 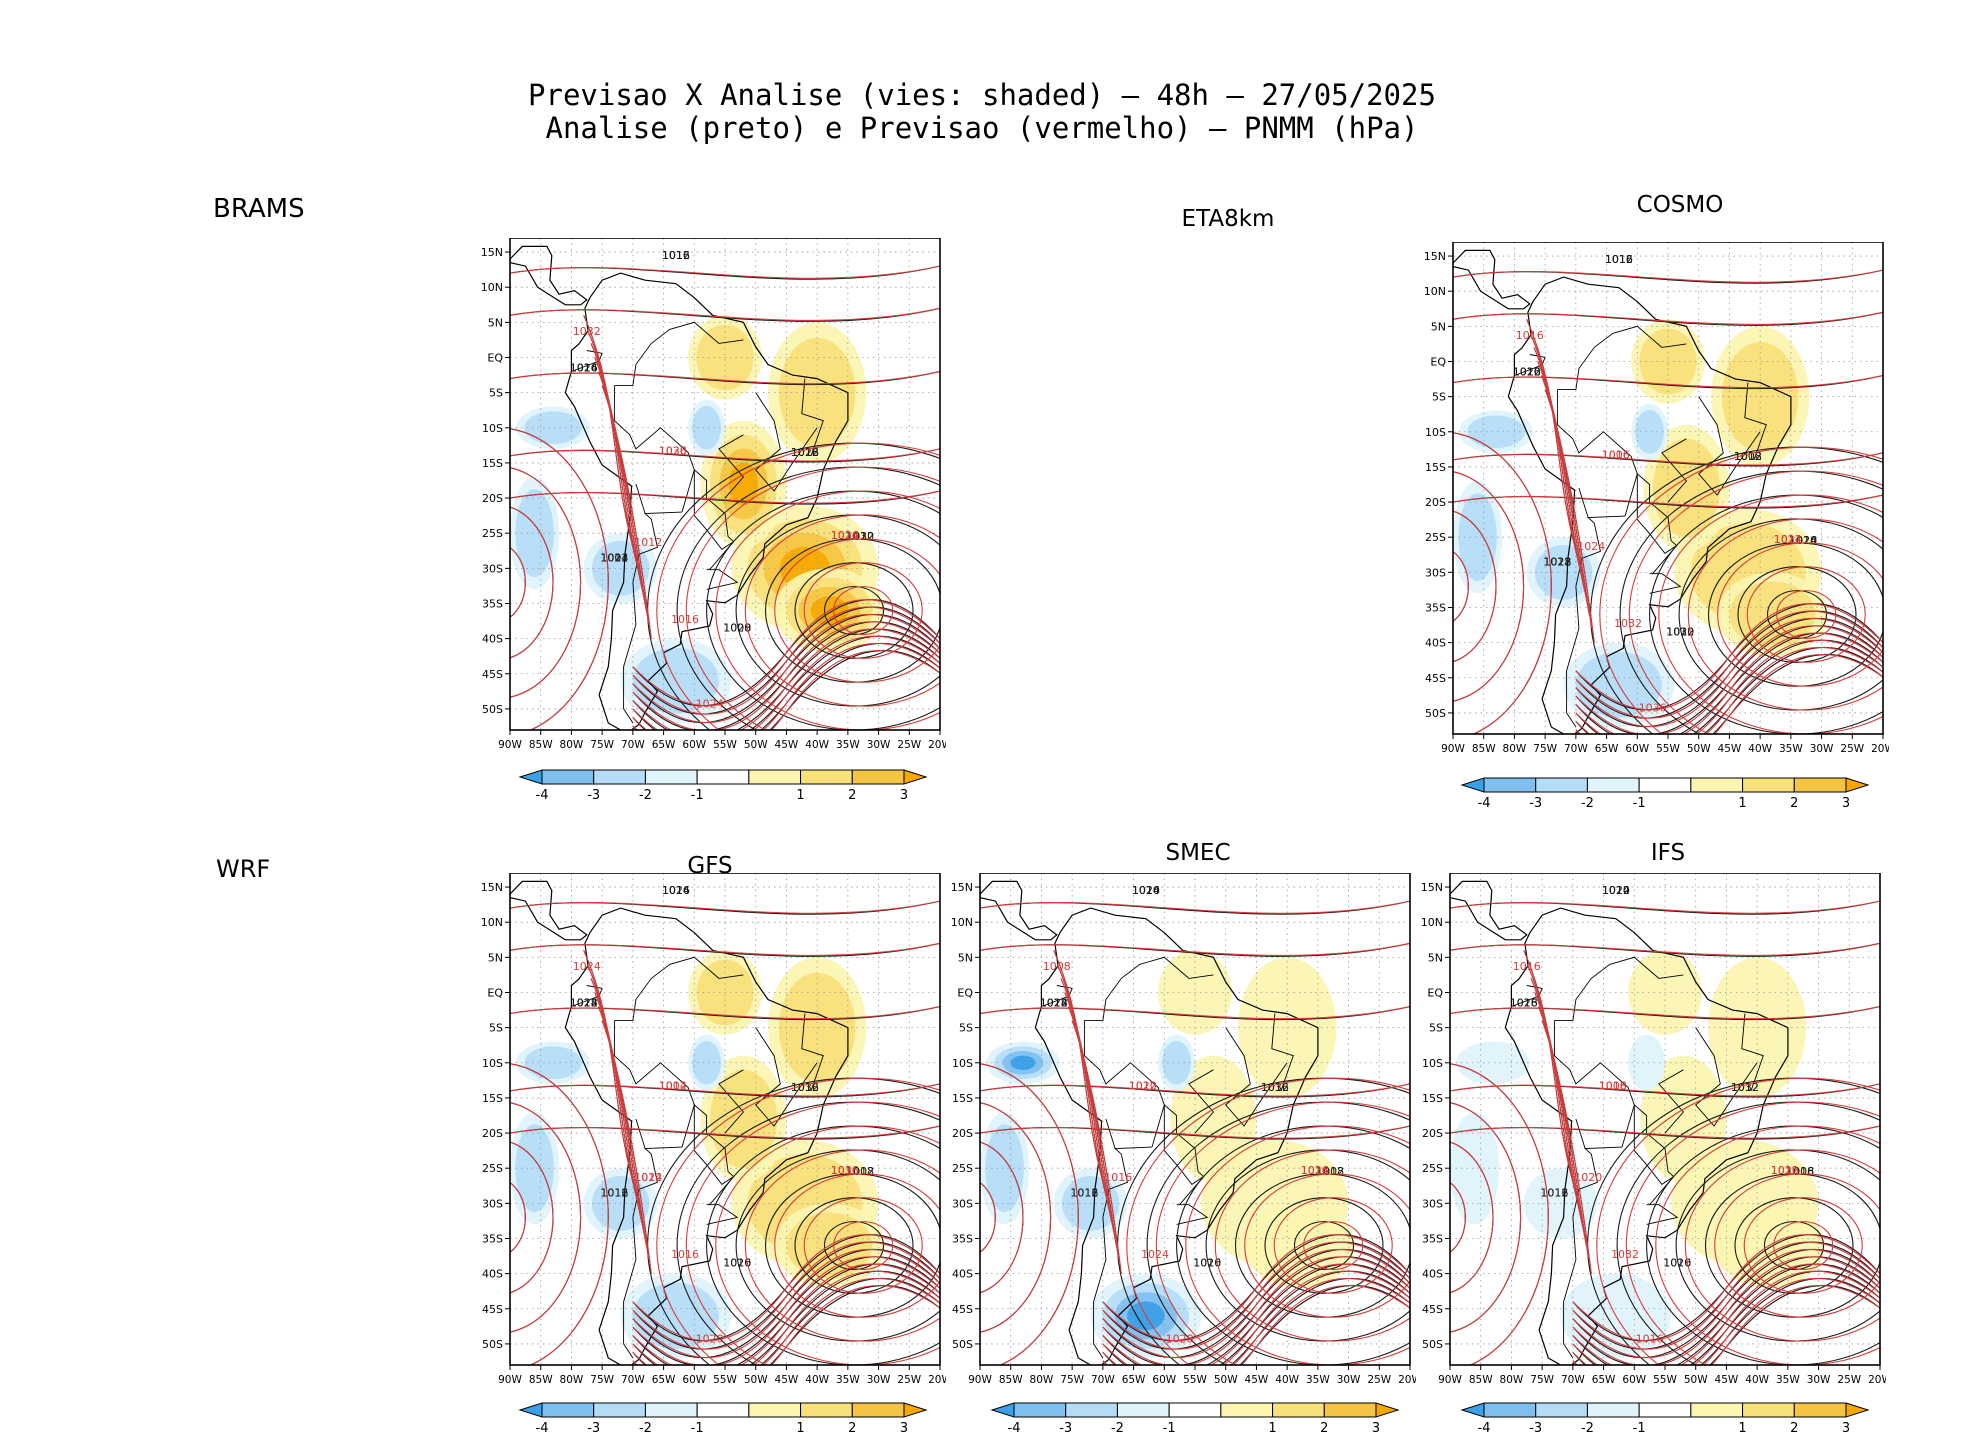 What do you see at coordinates (492, 533) in the screenshot?
I see `lat-tick-label: 25S` at bounding box center [492, 533].